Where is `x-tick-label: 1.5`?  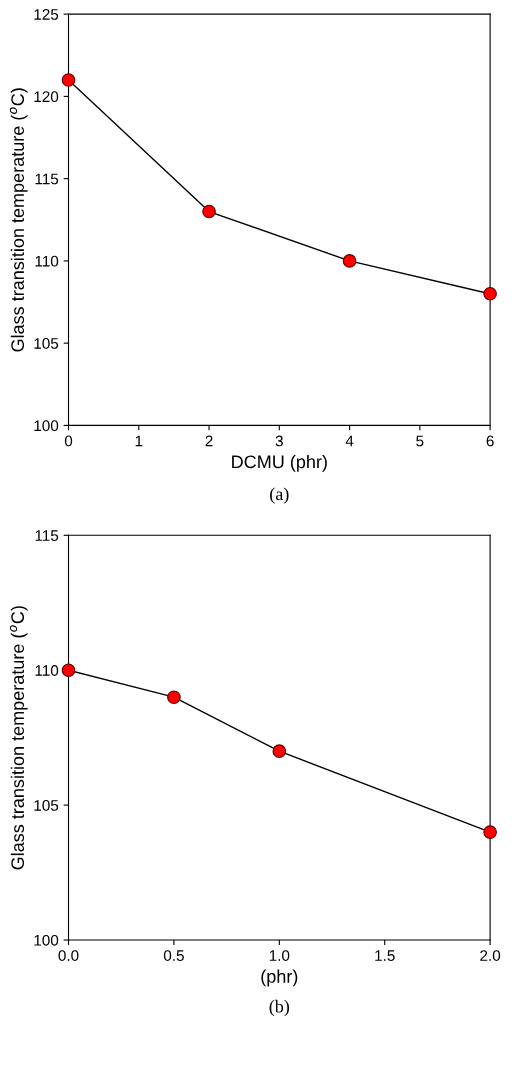 x-tick-label: 1.5 is located at coordinates (385, 955).